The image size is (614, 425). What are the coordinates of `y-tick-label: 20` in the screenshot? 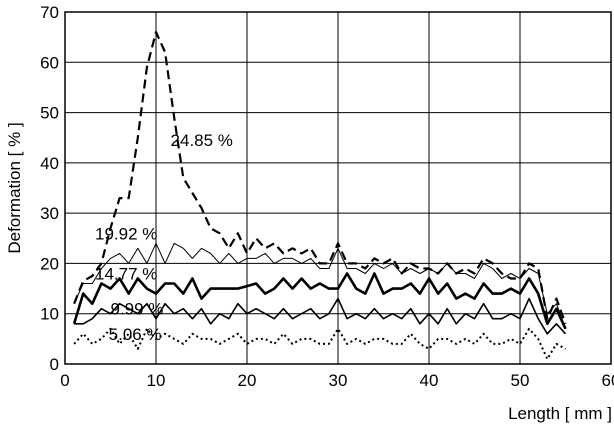 It's located at (49, 263).